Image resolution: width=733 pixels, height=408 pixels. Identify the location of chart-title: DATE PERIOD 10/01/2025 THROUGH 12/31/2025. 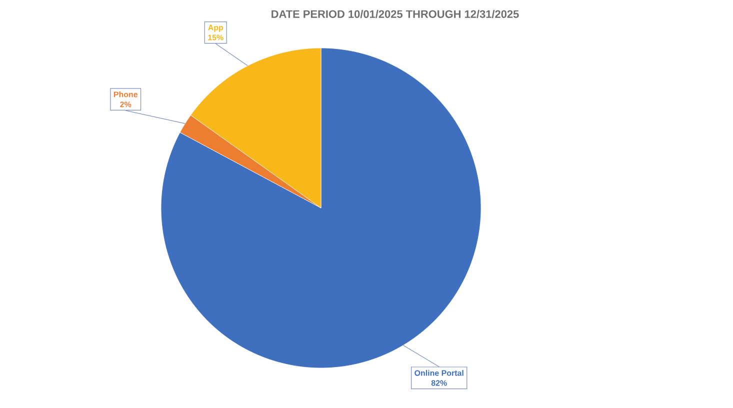
(395, 14).